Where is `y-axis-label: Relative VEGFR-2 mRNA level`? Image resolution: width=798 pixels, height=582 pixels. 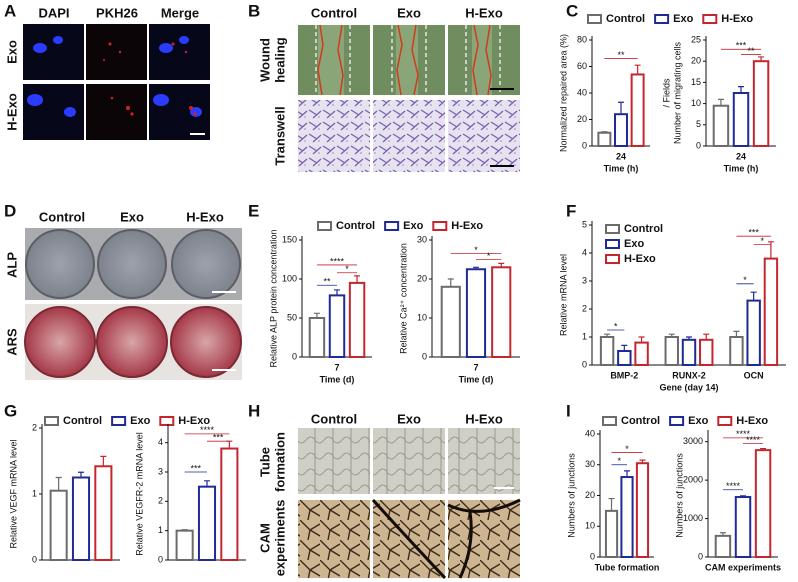 y-axis-label: Relative VEGFR-2 mRNA level is located at coordinates (139, 494).